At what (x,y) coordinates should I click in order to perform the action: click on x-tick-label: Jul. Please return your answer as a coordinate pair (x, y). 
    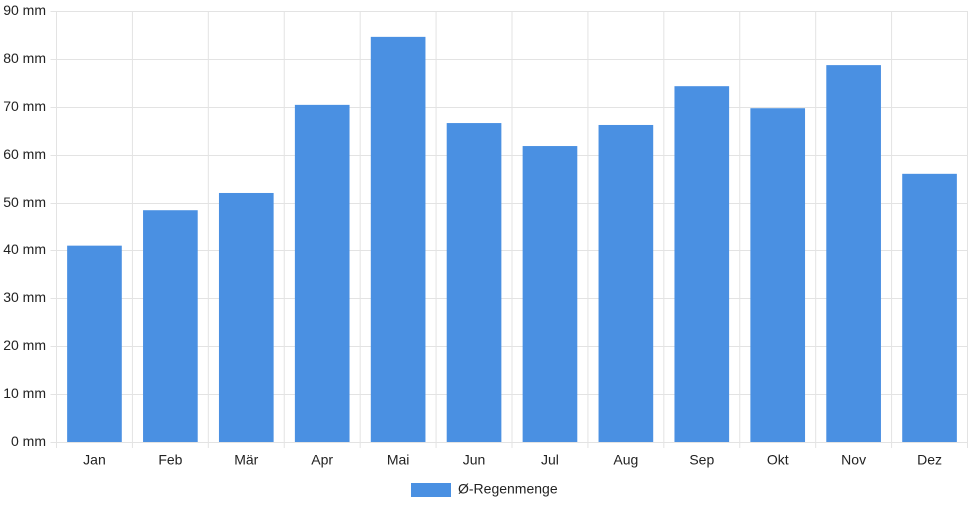
    Looking at the image, I should click on (550, 460).